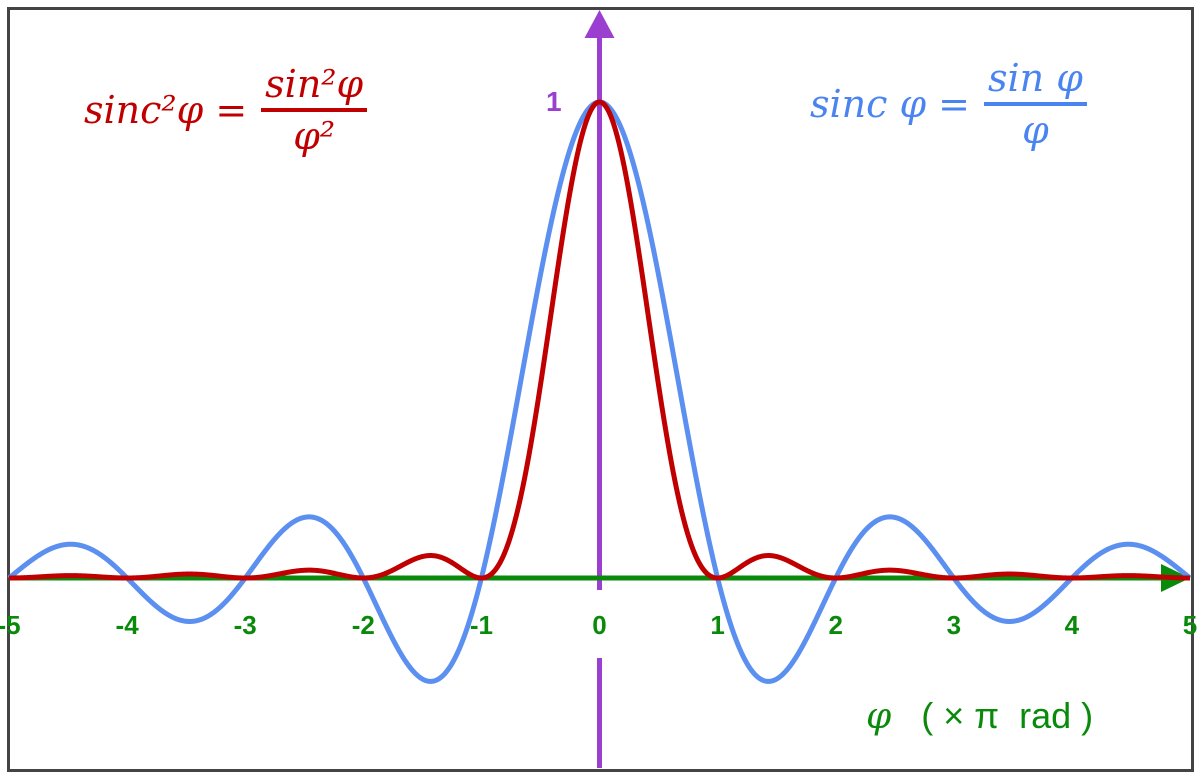 The height and width of the screenshot is (778, 1200). What do you see at coordinates (1007, 715) in the screenshot?
I see `x-axis-unit: ( × π rad )` at bounding box center [1007, 715].